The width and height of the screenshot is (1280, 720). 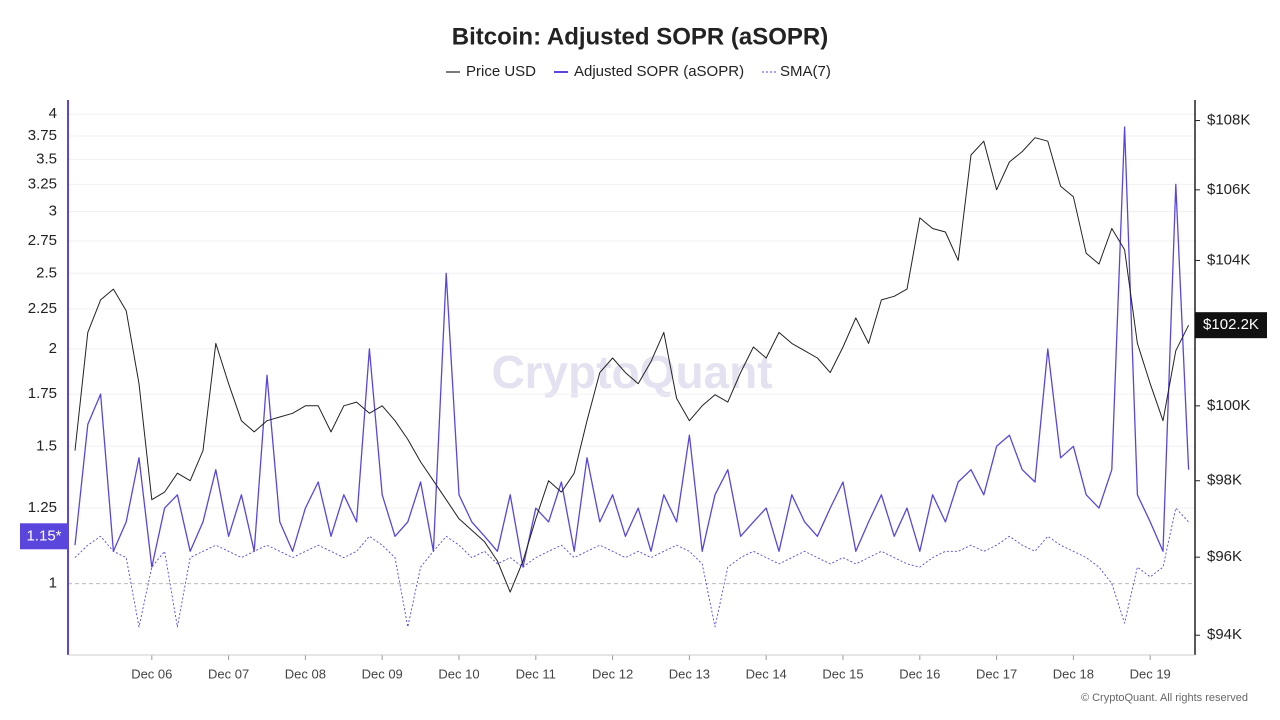 What do you see at coordinates (659, 71) in the screenshot?
I see `legend-label: Adjusted SOPR (aSOPR)` at bounding box center [659, 71].